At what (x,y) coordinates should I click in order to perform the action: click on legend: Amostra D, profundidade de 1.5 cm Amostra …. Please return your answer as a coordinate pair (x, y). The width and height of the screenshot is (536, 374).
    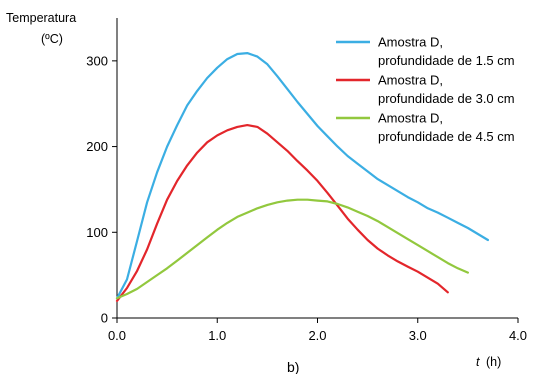
    Looking at the image, I should click on (425, 90).